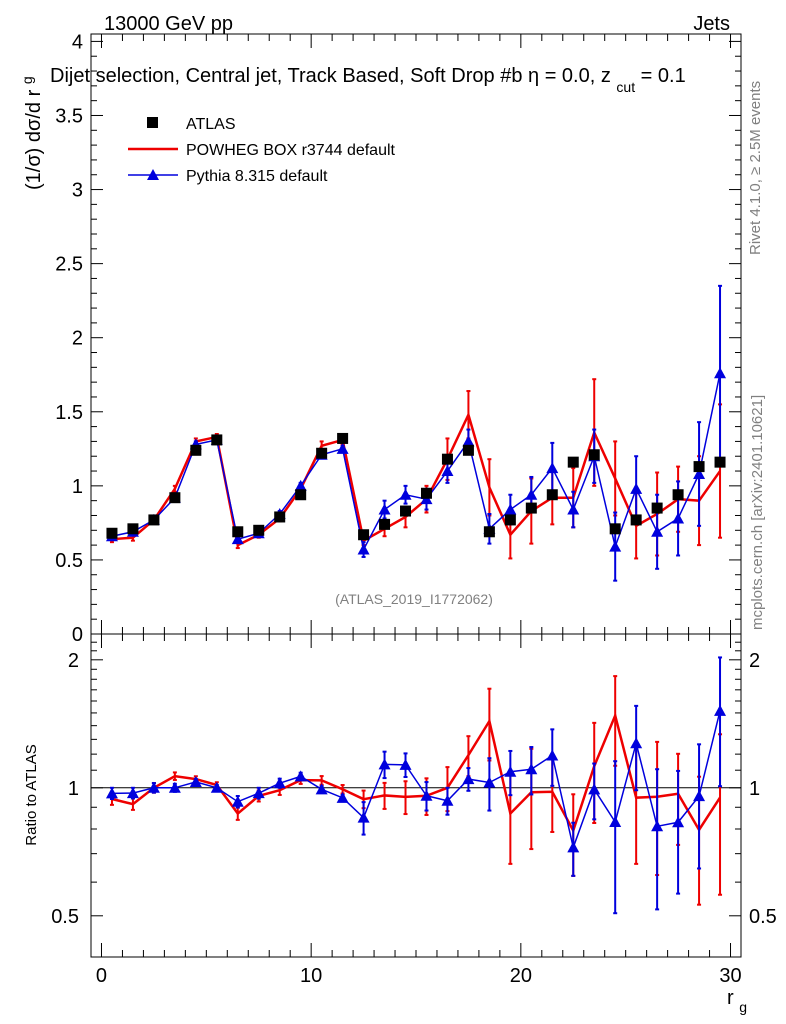  What do you see at coordinates (69, 413) in the screenshot?
I see `y-tick-label-top: 1.5` at bounding box center [69, 413].